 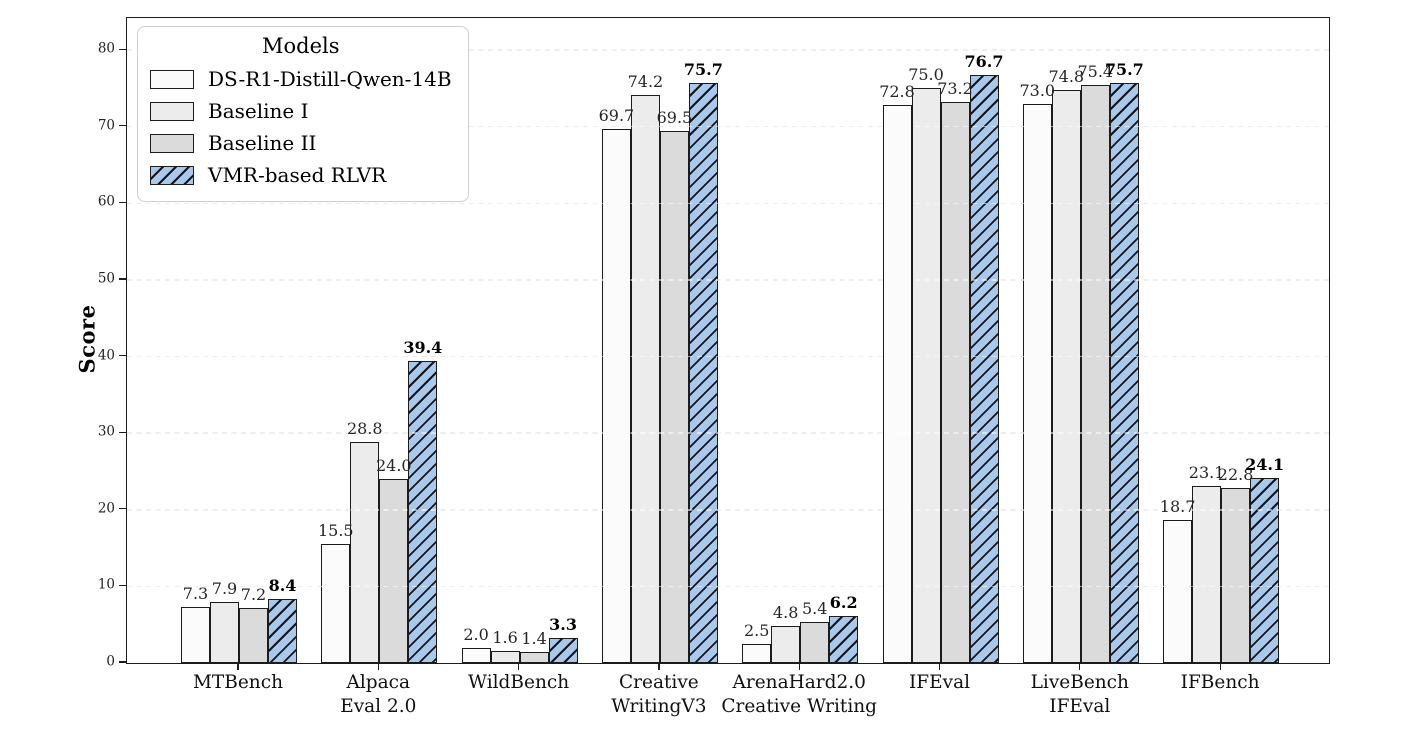 I want to click on bar-VMR-based RLVR-IFBench, so click(x=1265, y=570).